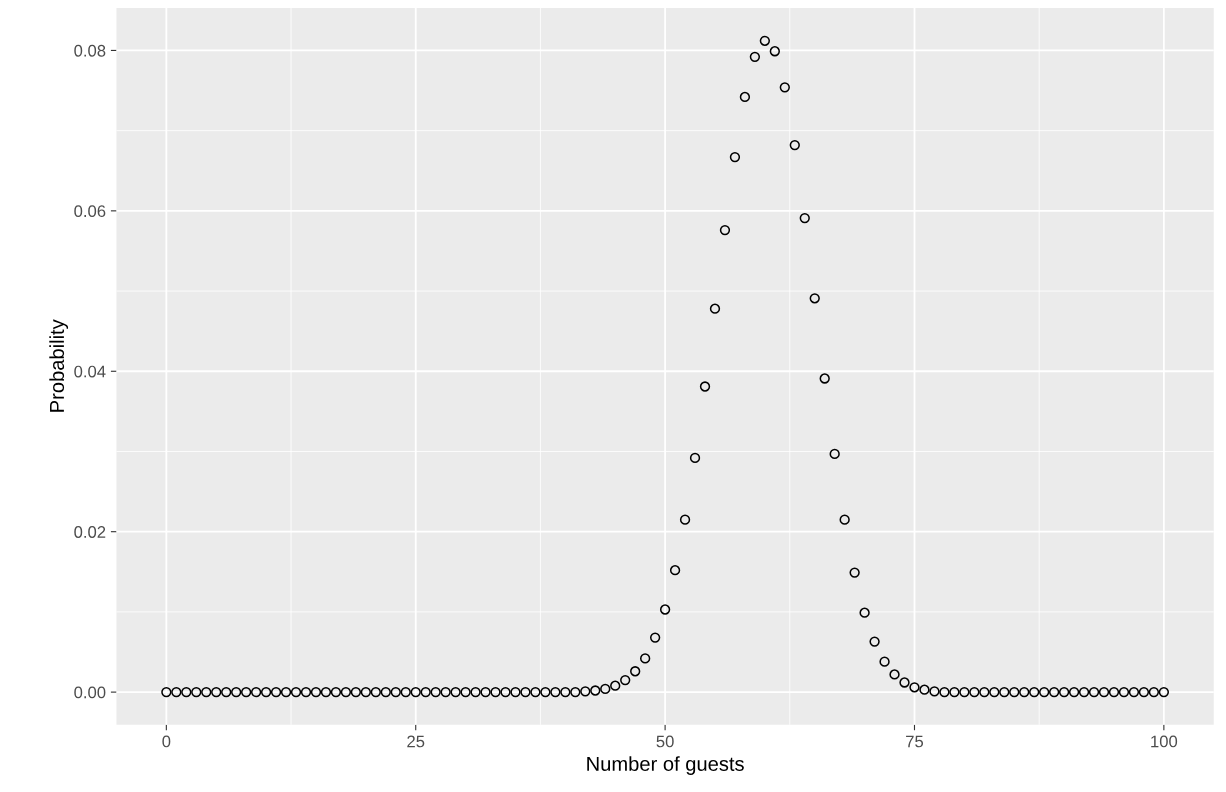 This screenshot has height=792, width=1226. Describe the element at coordinates (665, 765) in the screenshot. I see `x-axis-title: Number of guests` at that location.